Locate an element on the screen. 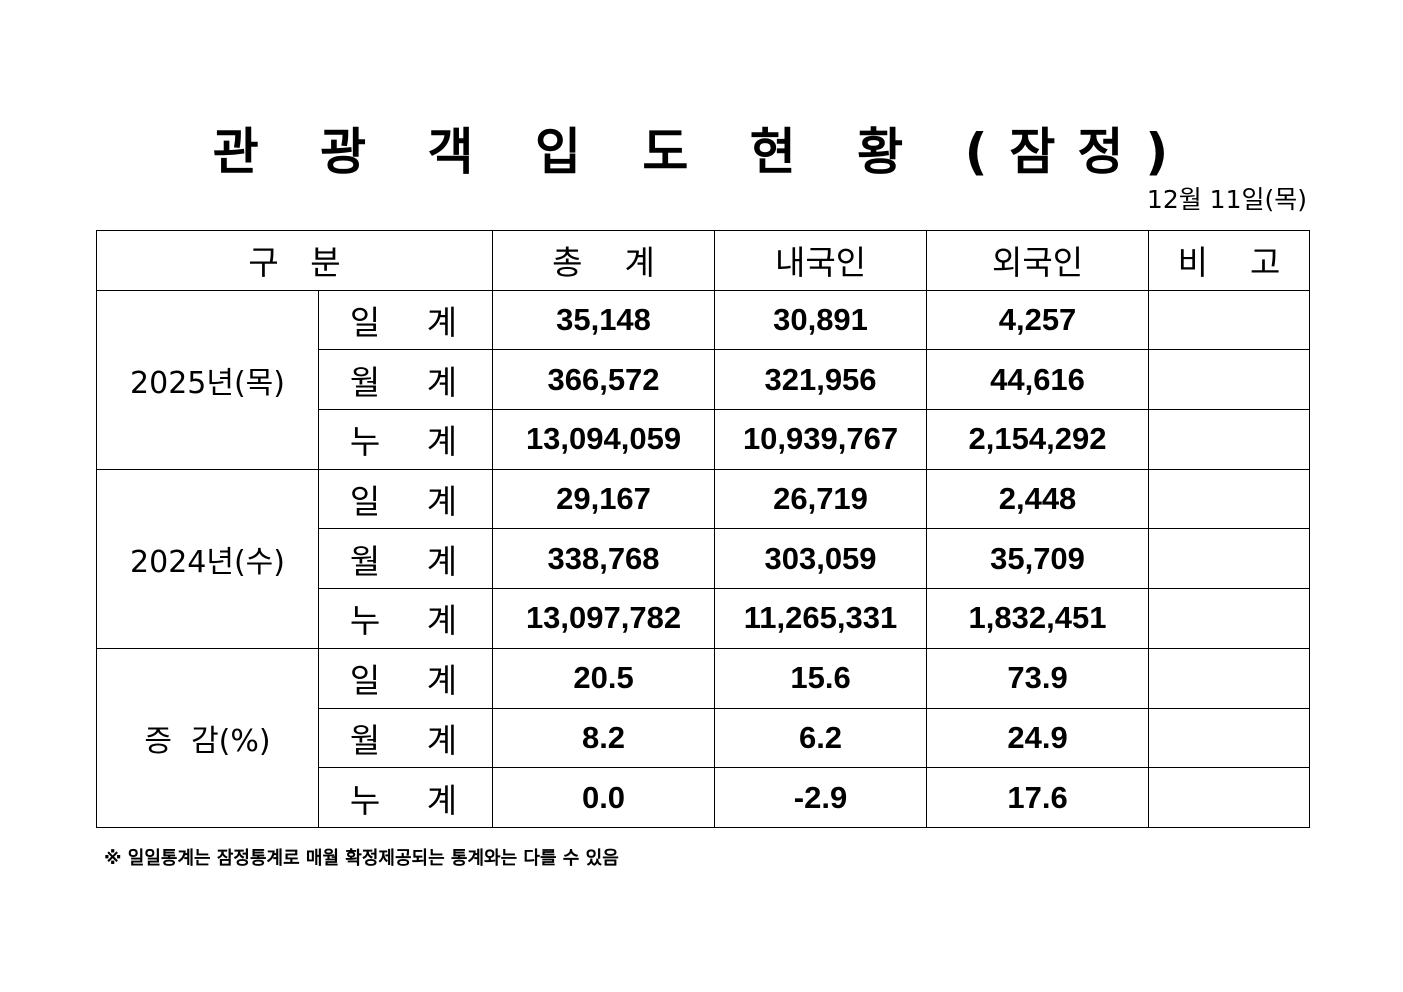 The image size is (1403, 992). total-value: 8.2 is located at coordinates (604, 738).